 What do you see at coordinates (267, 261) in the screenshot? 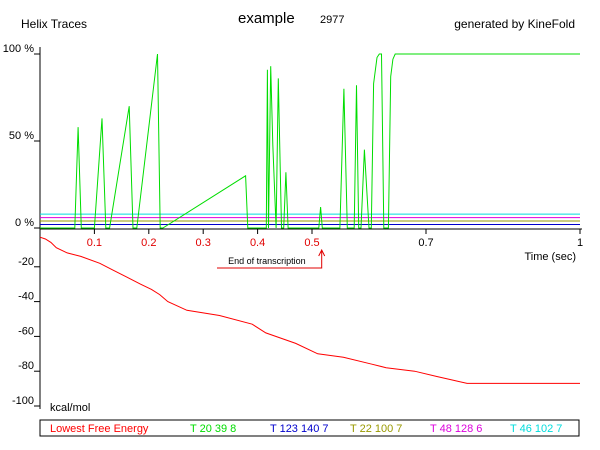
I see `end-of-transcription-text: End of transcription` at bounding box center [267, 261].